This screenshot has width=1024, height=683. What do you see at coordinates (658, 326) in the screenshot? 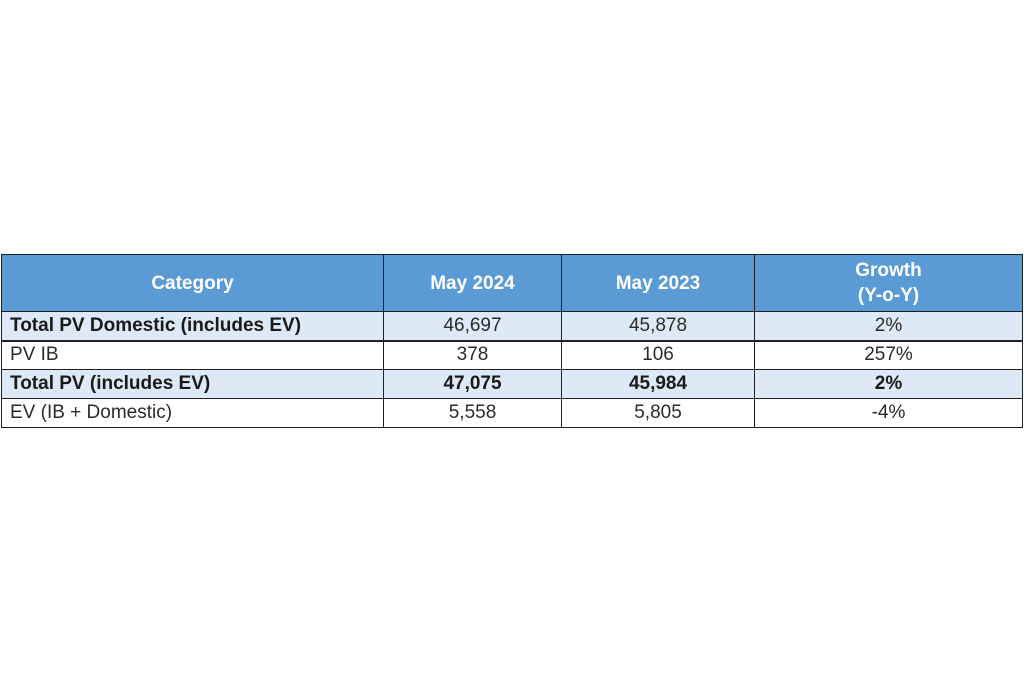
I see `row-may-2023: 45,878` at bounding box center [658, 326].